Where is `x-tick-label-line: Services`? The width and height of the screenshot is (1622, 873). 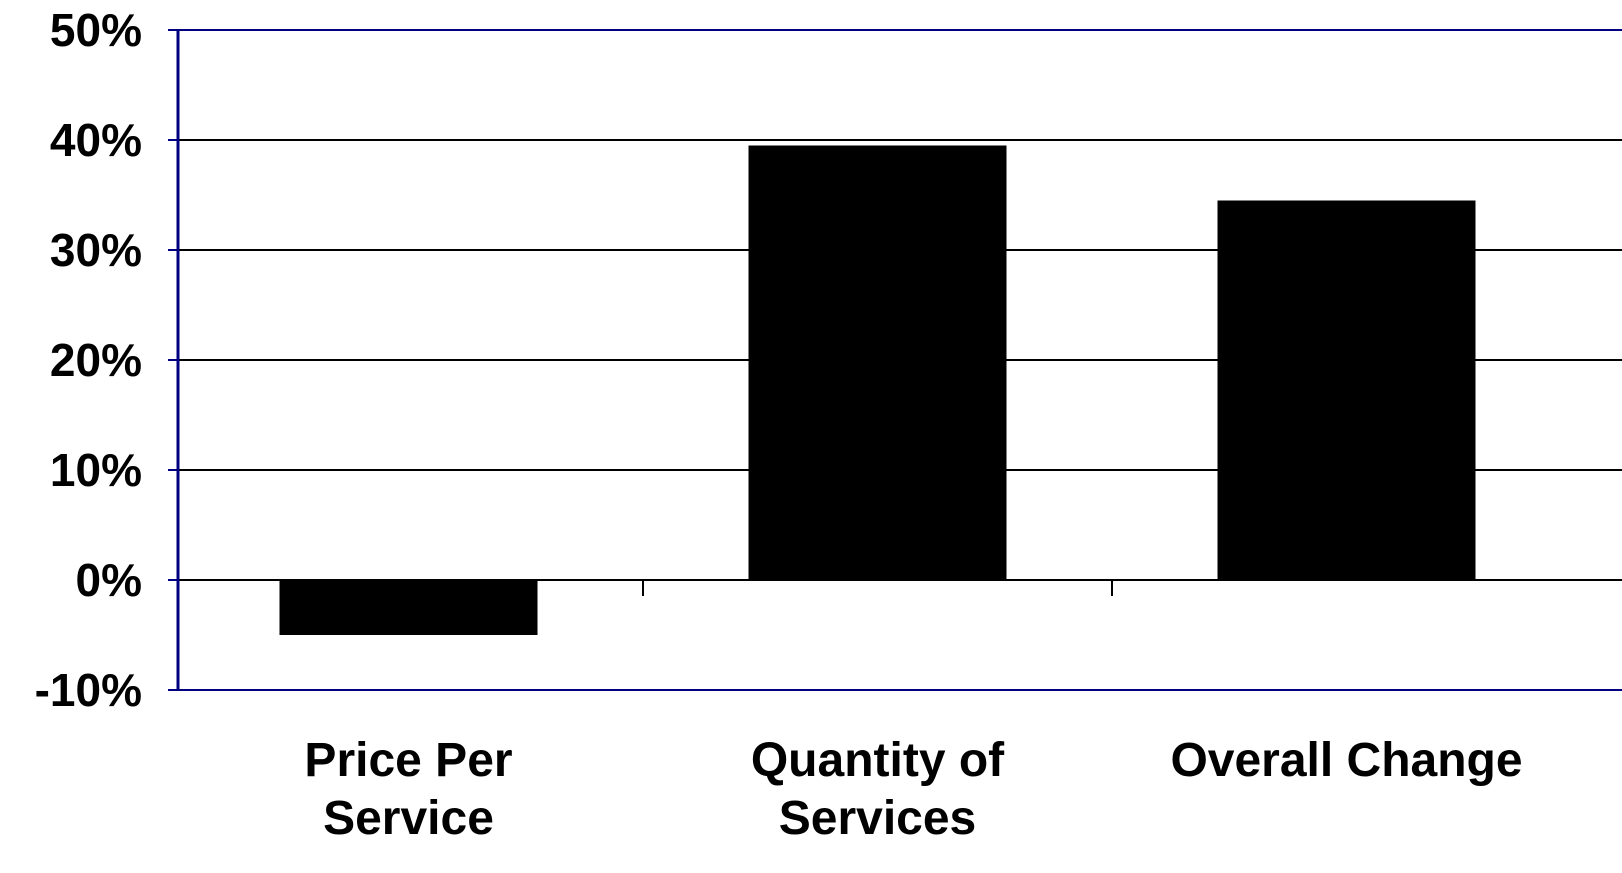 x-tick-label-line: Services is located at coordinates (878, 818).